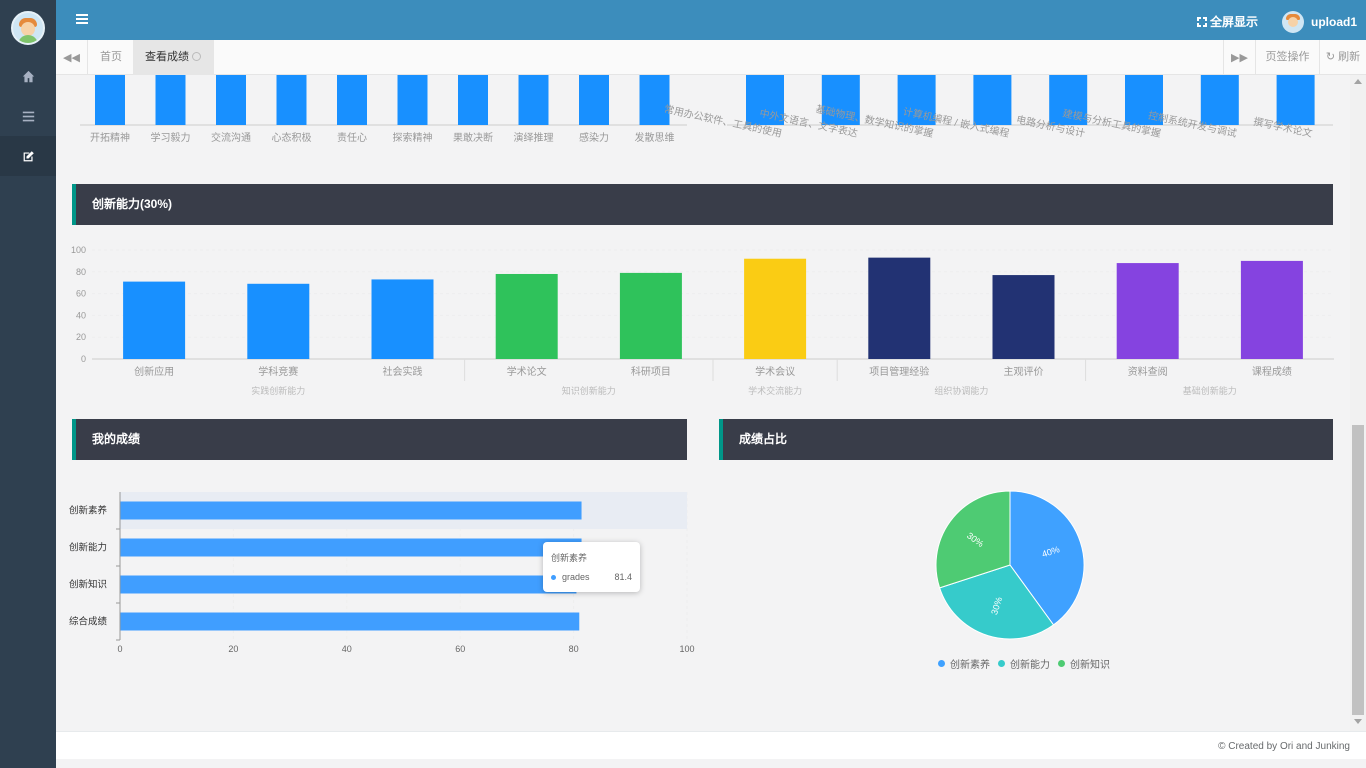  Describe the element at coordinates (278, 390) in the screenshot. I see `innovation-group-label: 实践创新能力` at that location.